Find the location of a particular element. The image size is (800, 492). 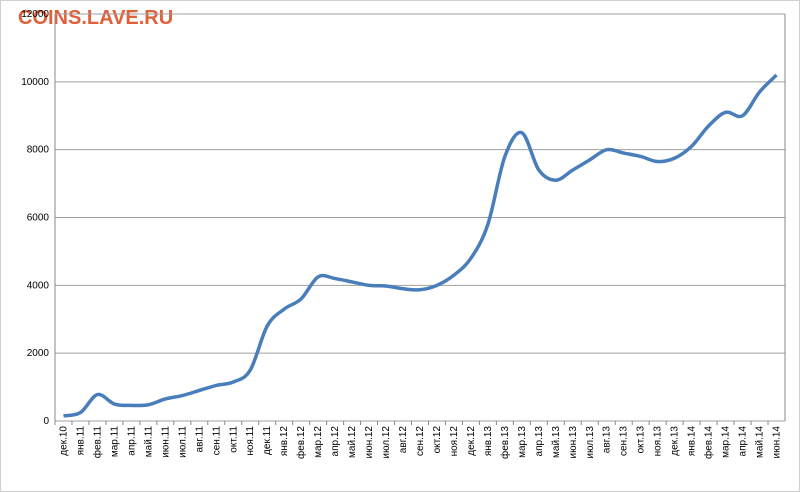

x-tick-label: сен.12 is located at coordinates (420, 441).